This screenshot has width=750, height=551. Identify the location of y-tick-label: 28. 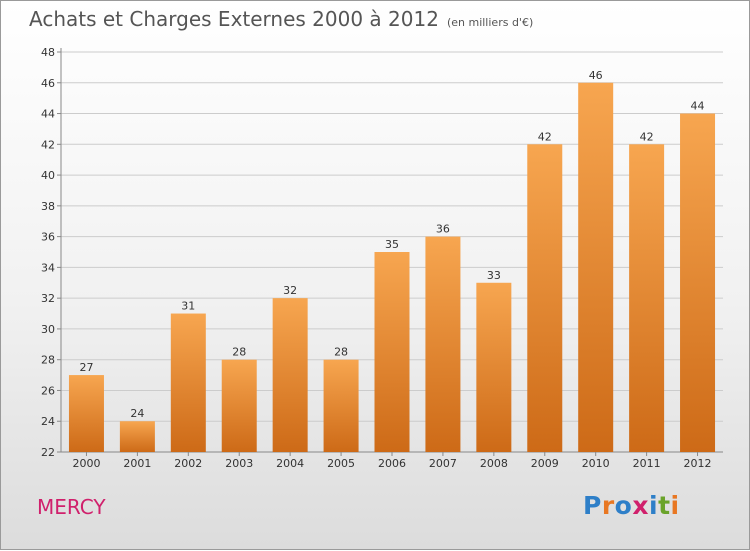
(48, 360).